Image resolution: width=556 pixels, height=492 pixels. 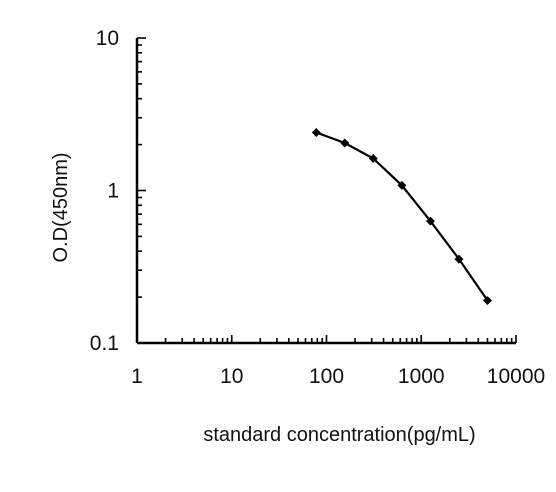 I want to click on y-tick-labels: 0.1 1 10, so click(x=104, y=191).